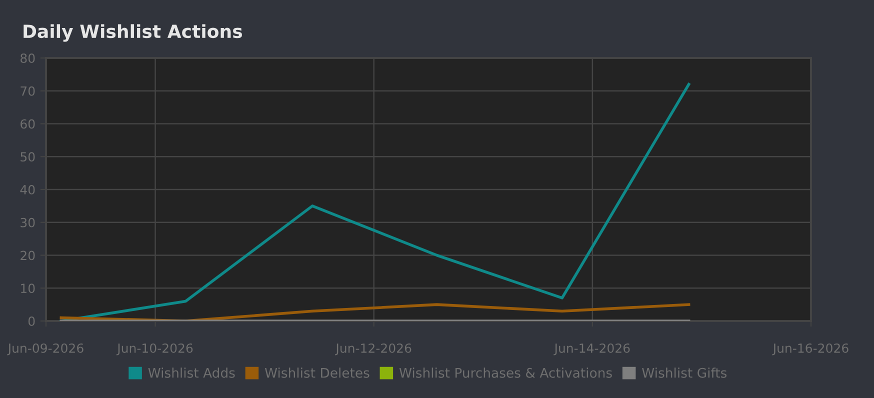 Image resolution: width=874 pixels, height=398 pixels. What do you see at coordinates (27, 58) in the screenshot?
I see `y-tick-label: 80` at bounding box center [27, 58].